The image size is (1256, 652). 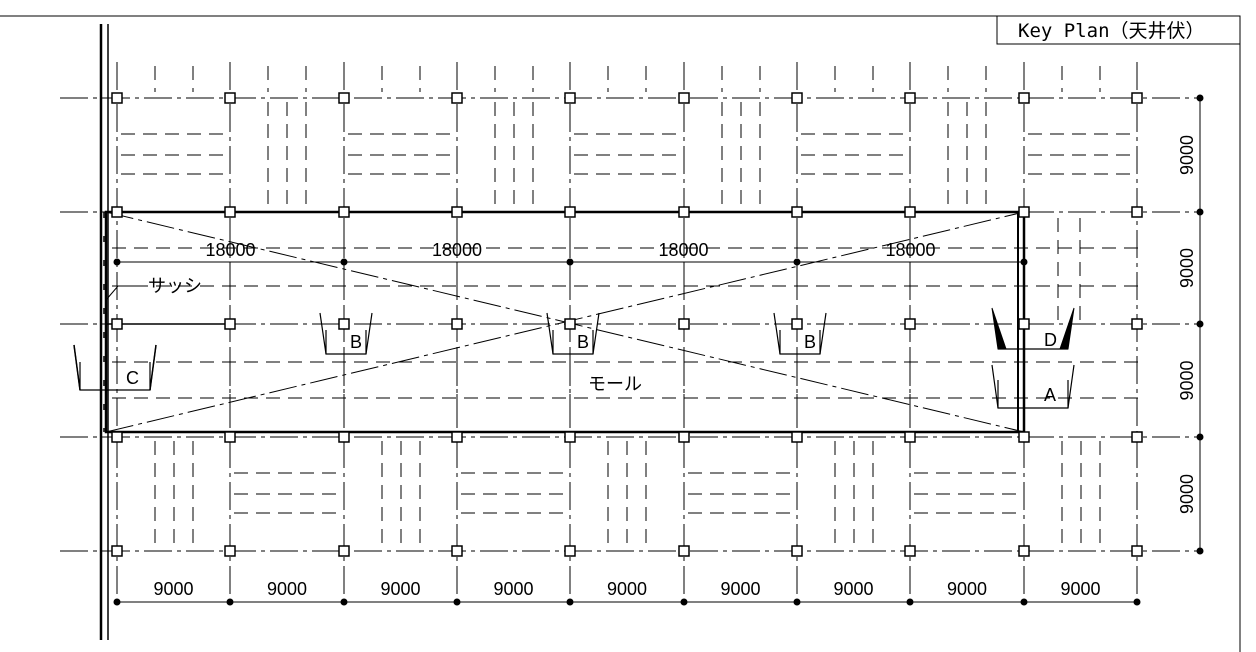 I want to click on left-wall, so click(x=104, y=332).